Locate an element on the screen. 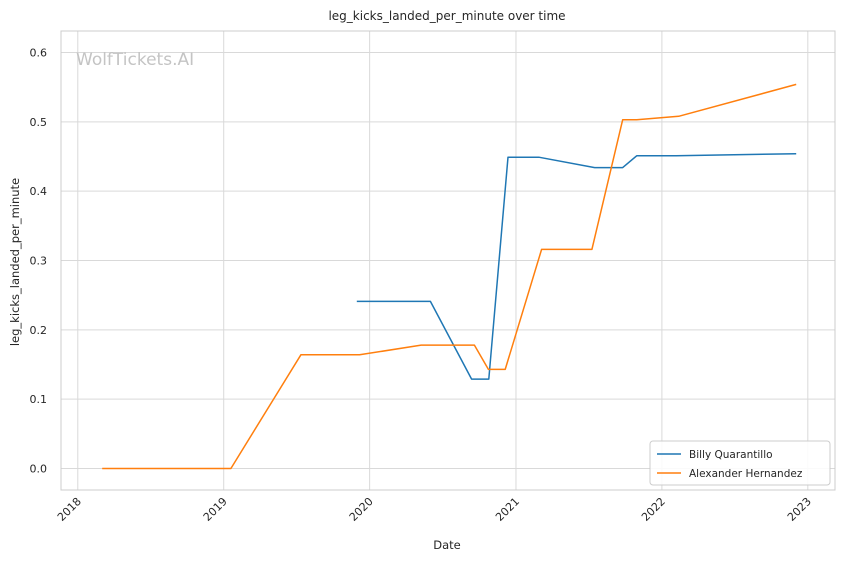  y-tick-label: 0.6 is located at coordinates (39, 52).